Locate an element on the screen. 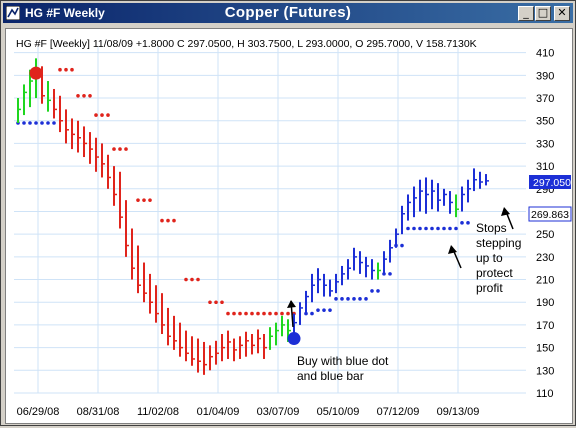  y-tick-label: 110 is located at coordinates (545, 394).